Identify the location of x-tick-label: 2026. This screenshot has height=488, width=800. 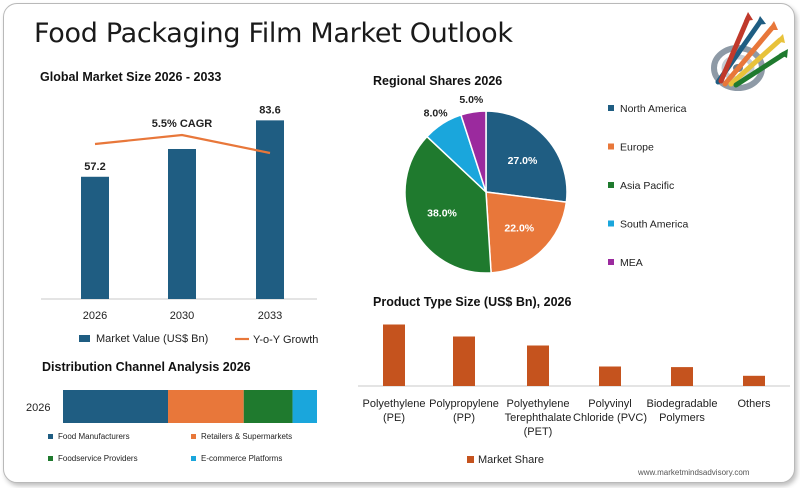
(95, 316).